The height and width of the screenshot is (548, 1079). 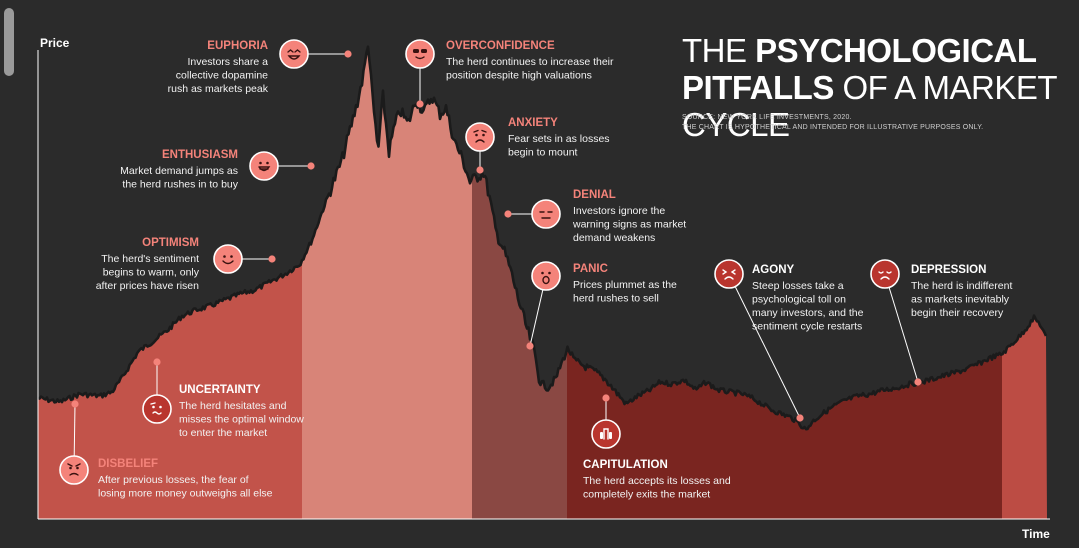 What do you see at coordinates (960, 300) in the screenshot?
I see `depression-desc-line: as markets inevitably` at bounding box center [960, 300].